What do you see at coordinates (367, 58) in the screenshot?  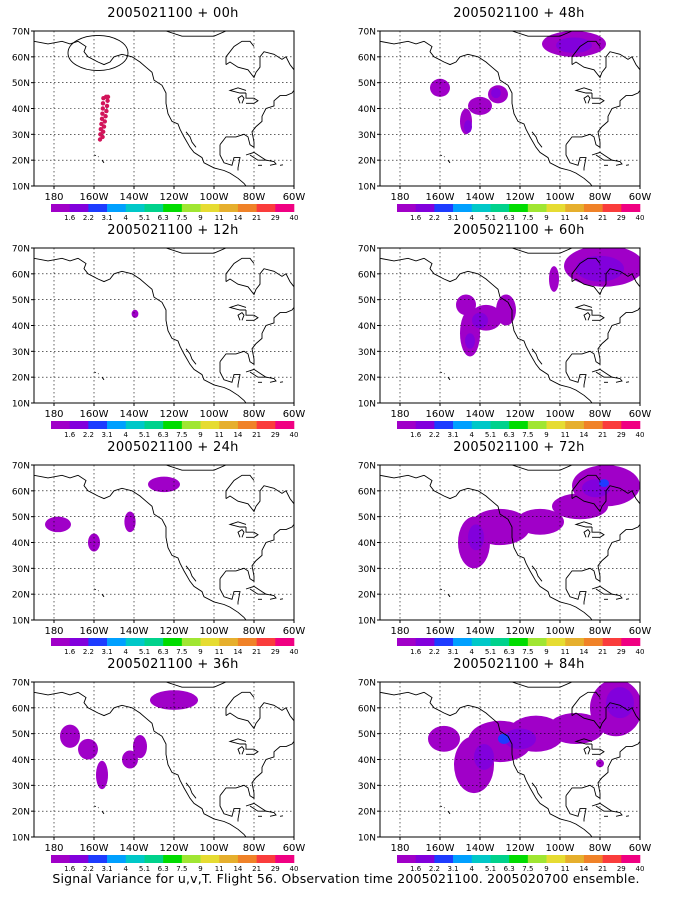 I see `y-tick-label: 60N` at bounding box center [367, 58].